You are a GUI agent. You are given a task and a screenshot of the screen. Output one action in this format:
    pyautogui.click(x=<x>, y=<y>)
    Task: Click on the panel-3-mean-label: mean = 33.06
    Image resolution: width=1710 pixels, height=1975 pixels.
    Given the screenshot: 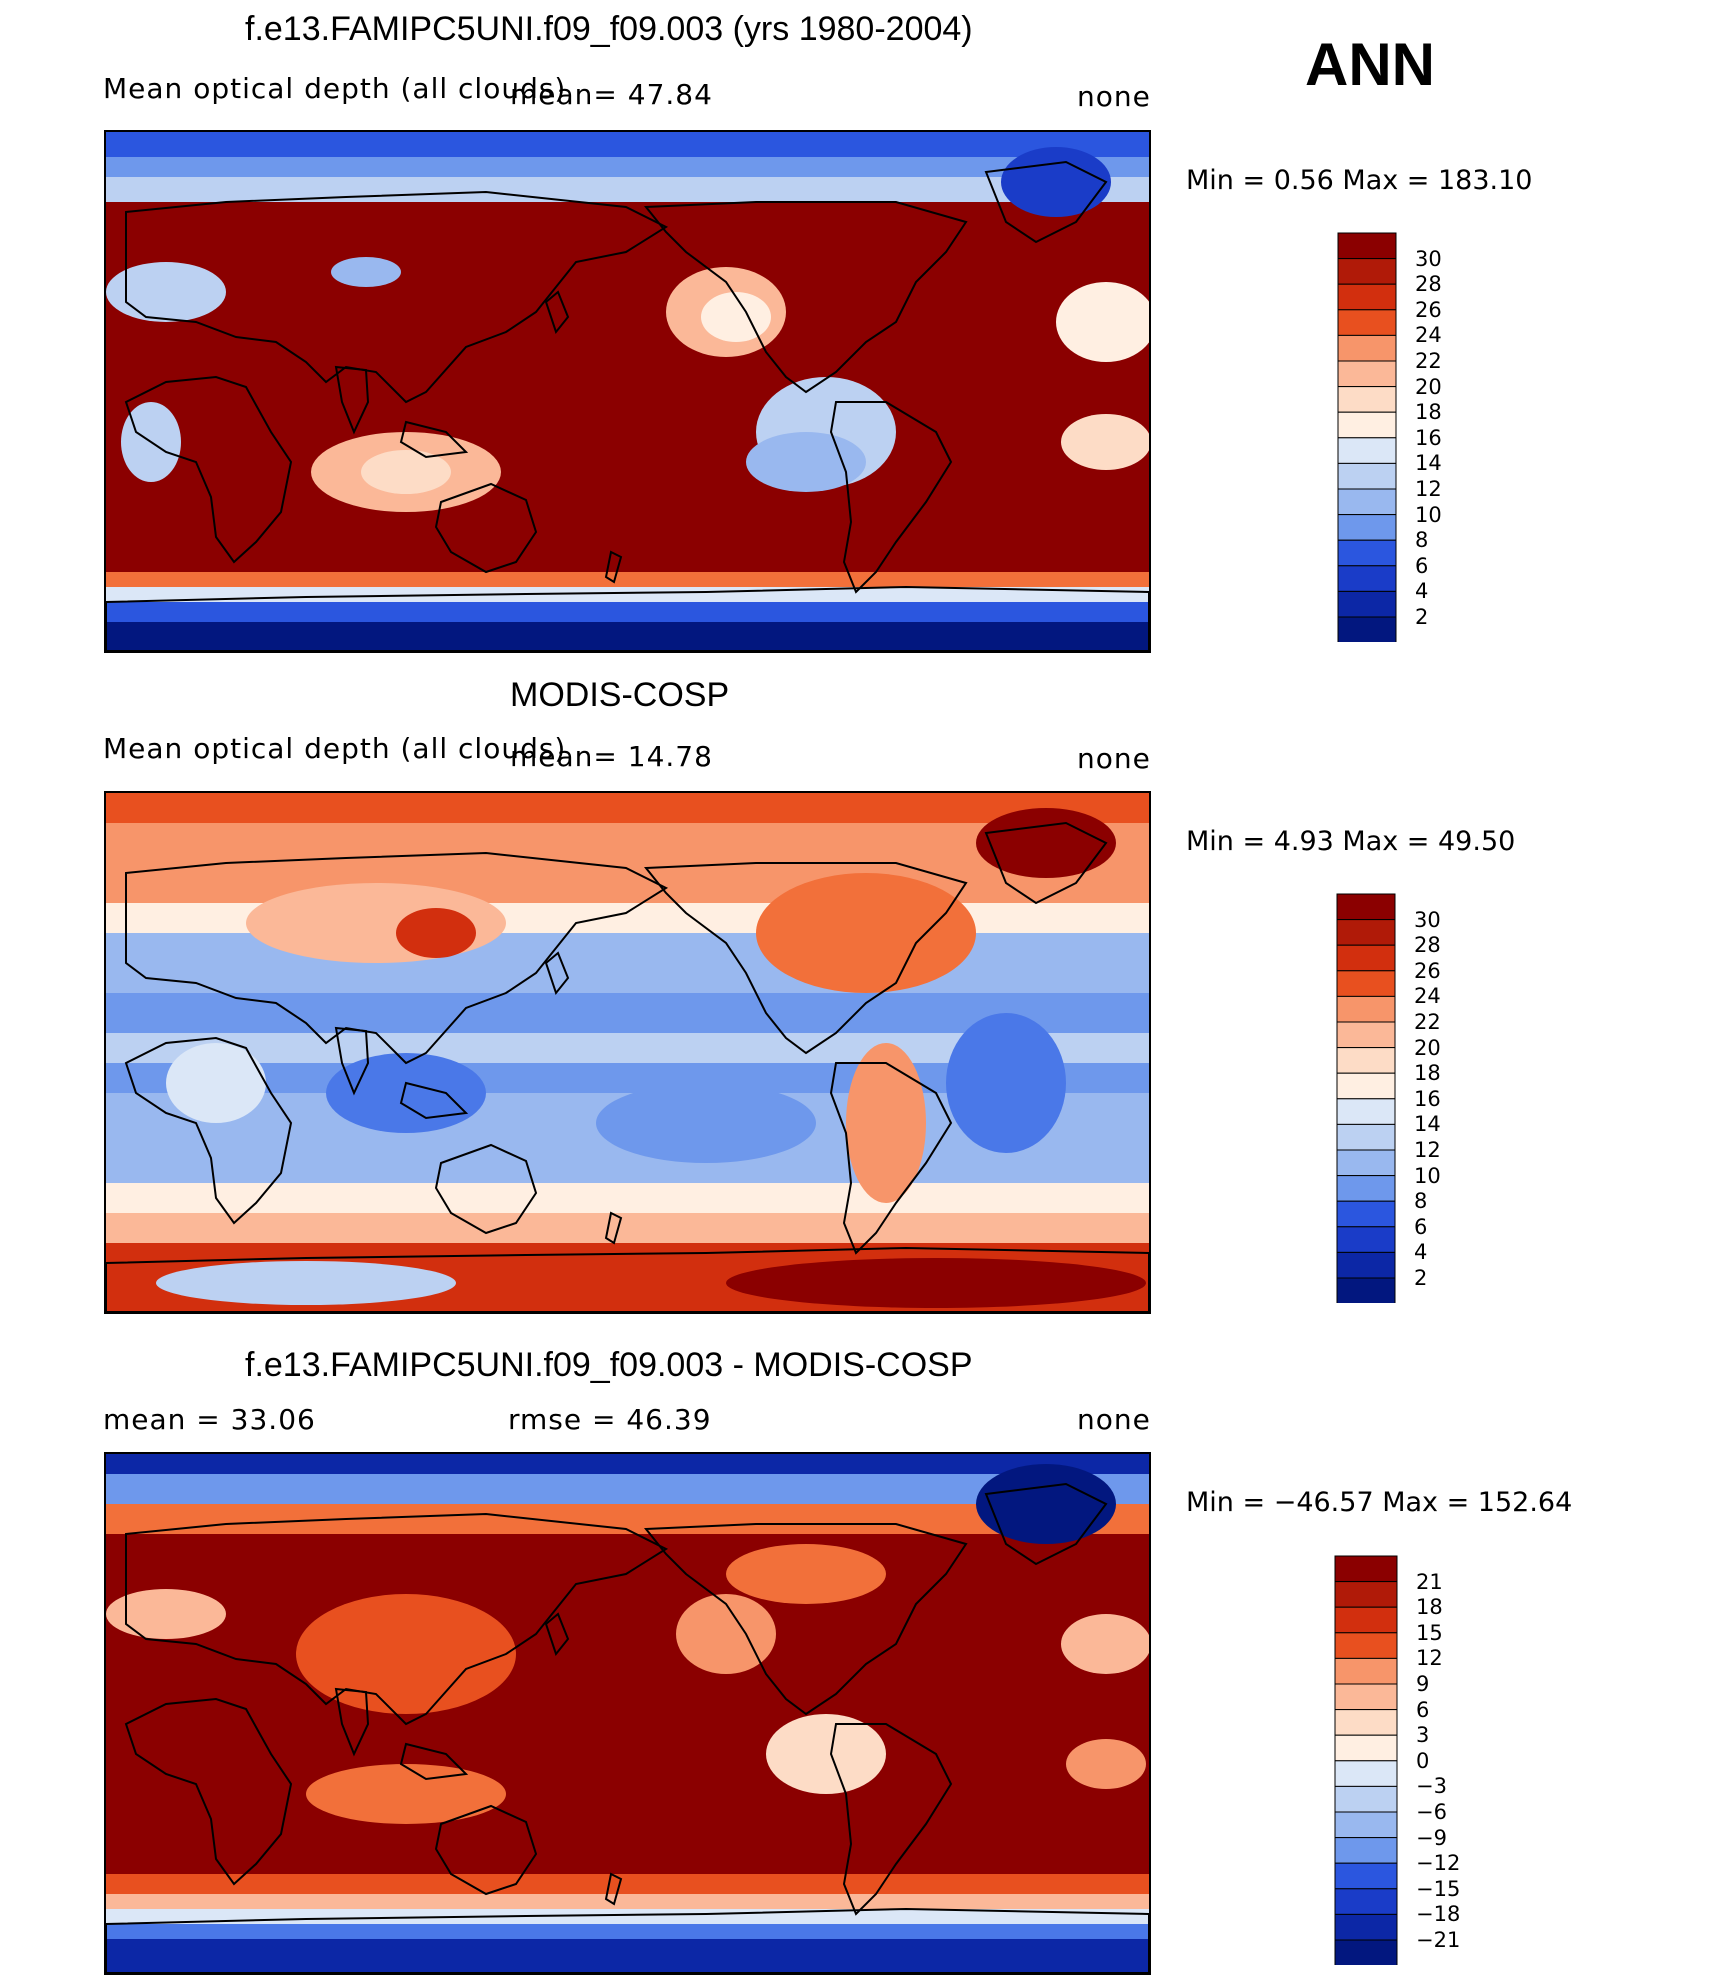 What is the action you would take?
    pyautogui.click(x=209, y=1419)
    